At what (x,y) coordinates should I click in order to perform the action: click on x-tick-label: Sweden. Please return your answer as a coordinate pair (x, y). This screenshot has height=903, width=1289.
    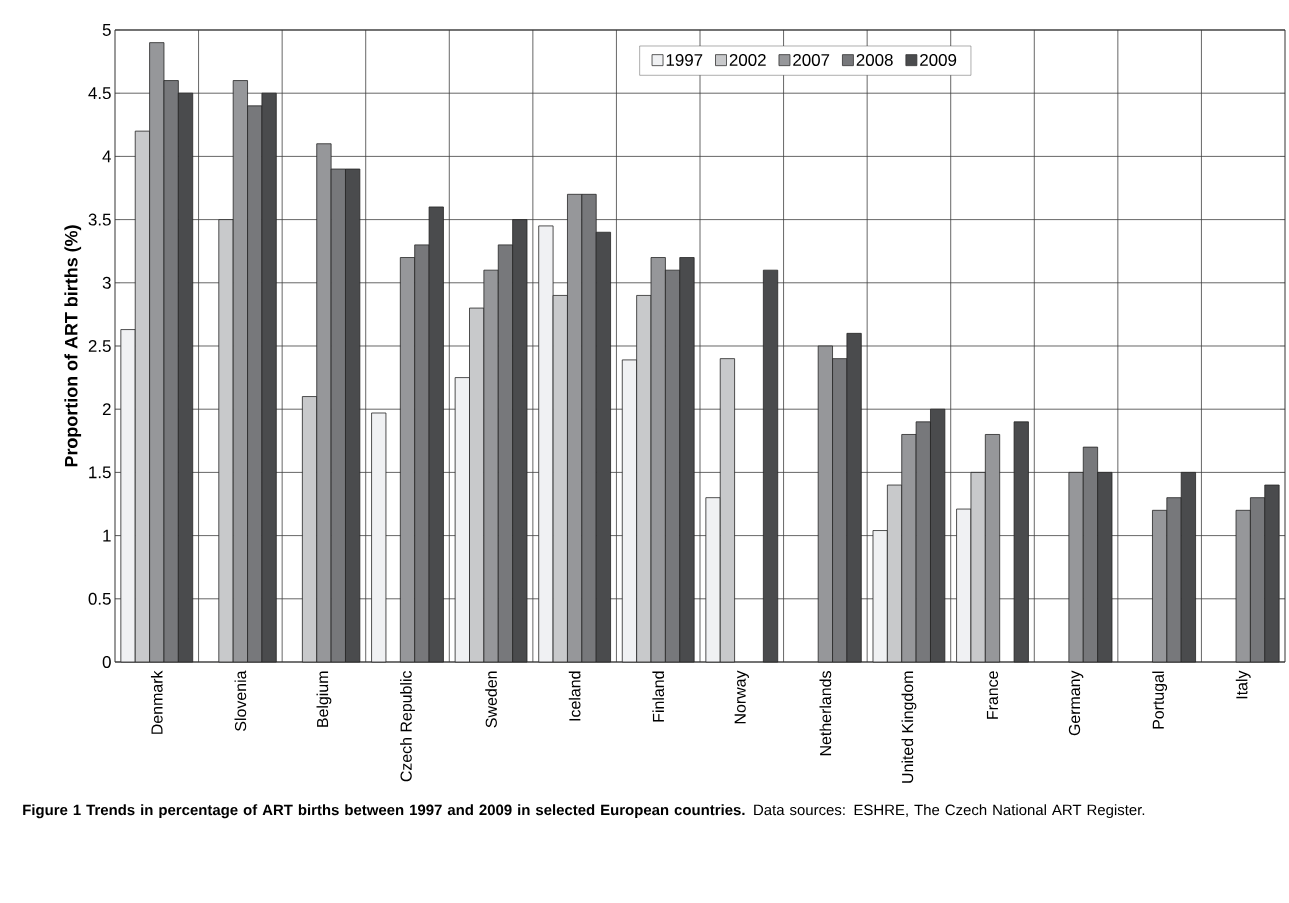
    Looking at the image, I should click on (491, 699).